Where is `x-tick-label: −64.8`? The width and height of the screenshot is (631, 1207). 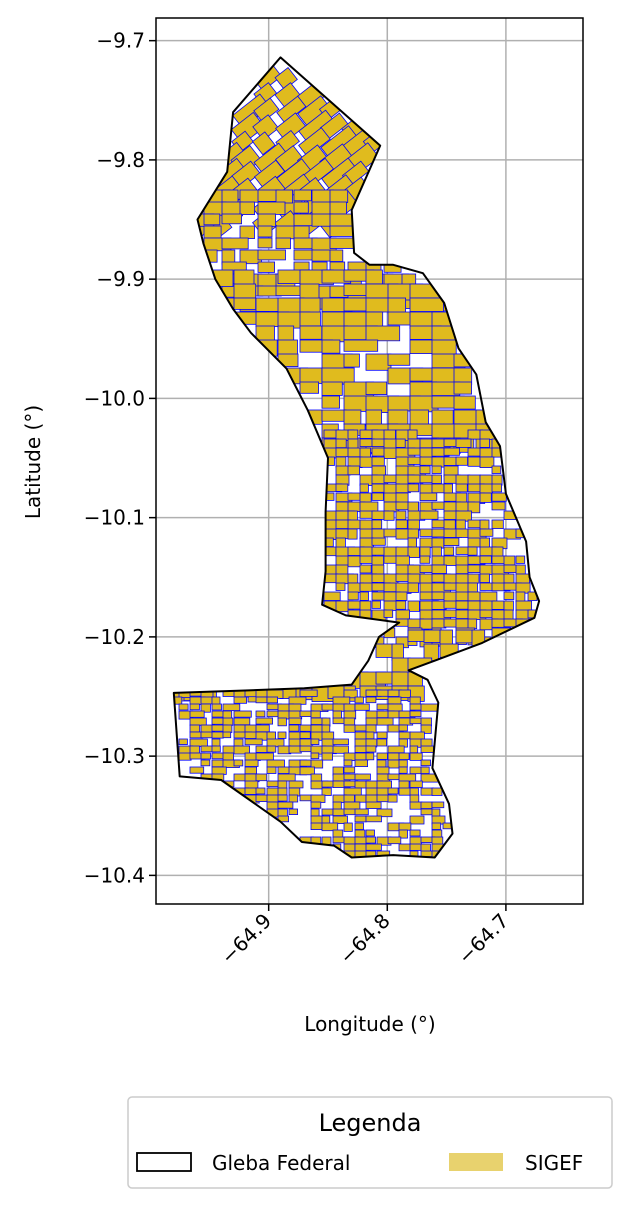
x-tick-label: −64.8 is located at coordinates (365, 939).